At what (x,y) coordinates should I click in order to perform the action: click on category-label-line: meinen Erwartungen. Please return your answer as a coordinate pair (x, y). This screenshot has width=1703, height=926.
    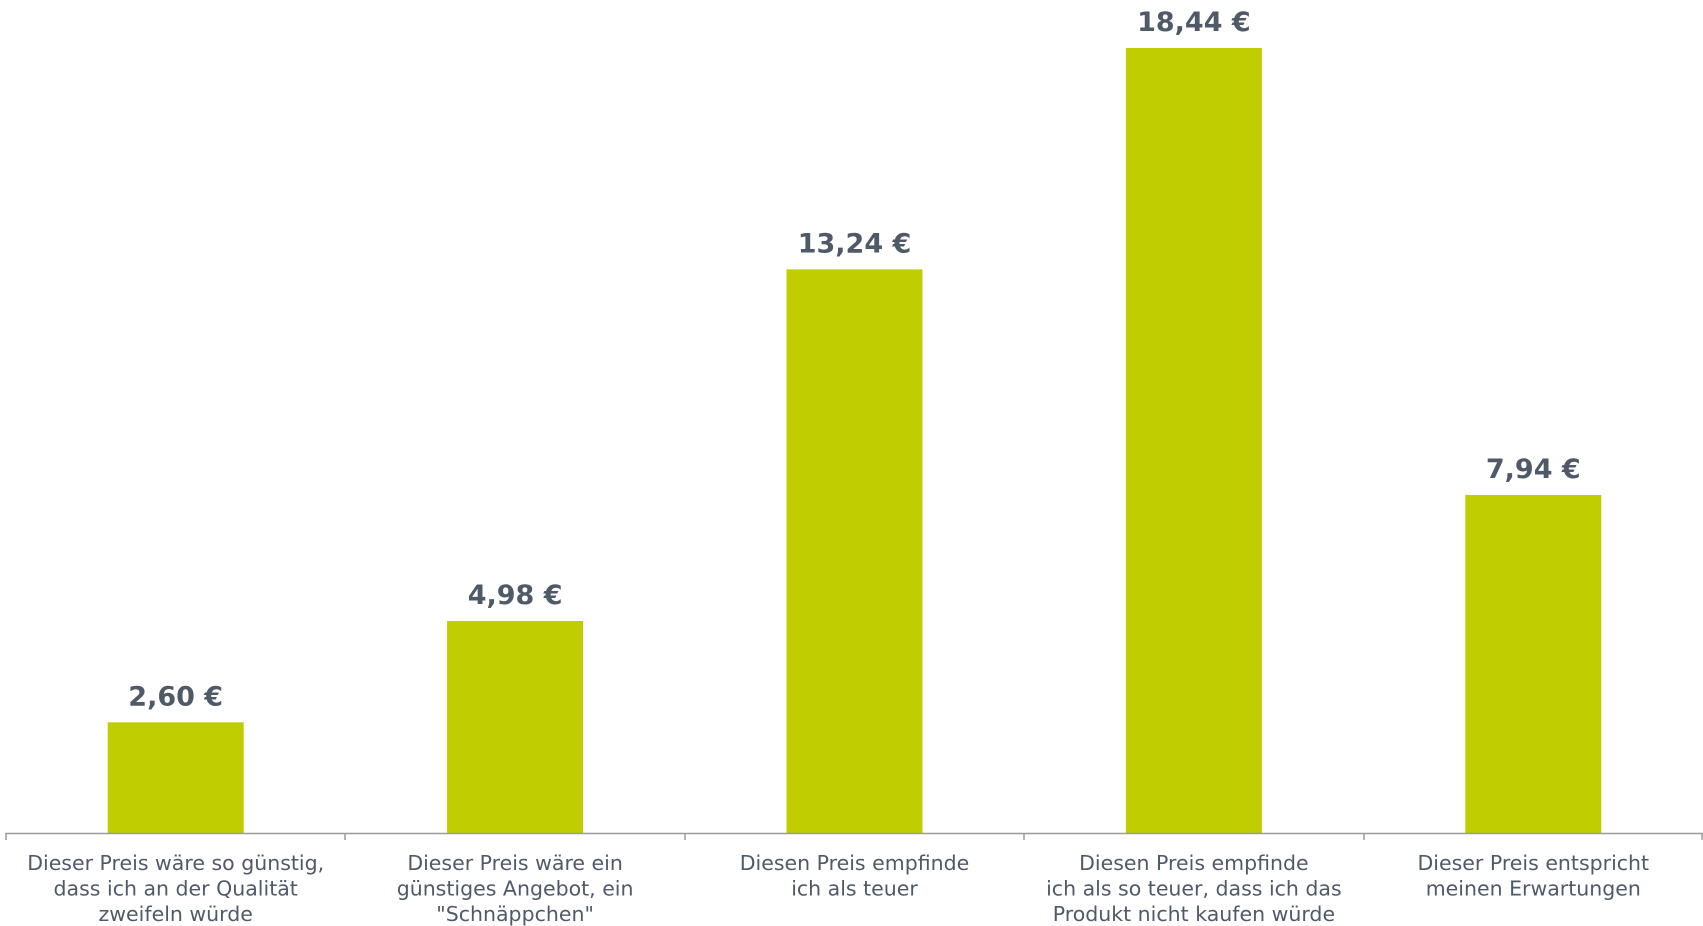
    Looking at the image, I should click on (1533, 889).